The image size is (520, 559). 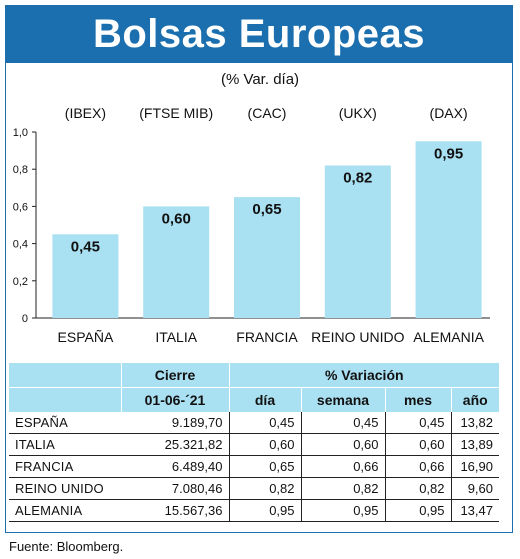 I want to click on table-row: FRANCIA 6.489,40 0,65 0,66 0,66 16,90, so click(x=254, y=466).